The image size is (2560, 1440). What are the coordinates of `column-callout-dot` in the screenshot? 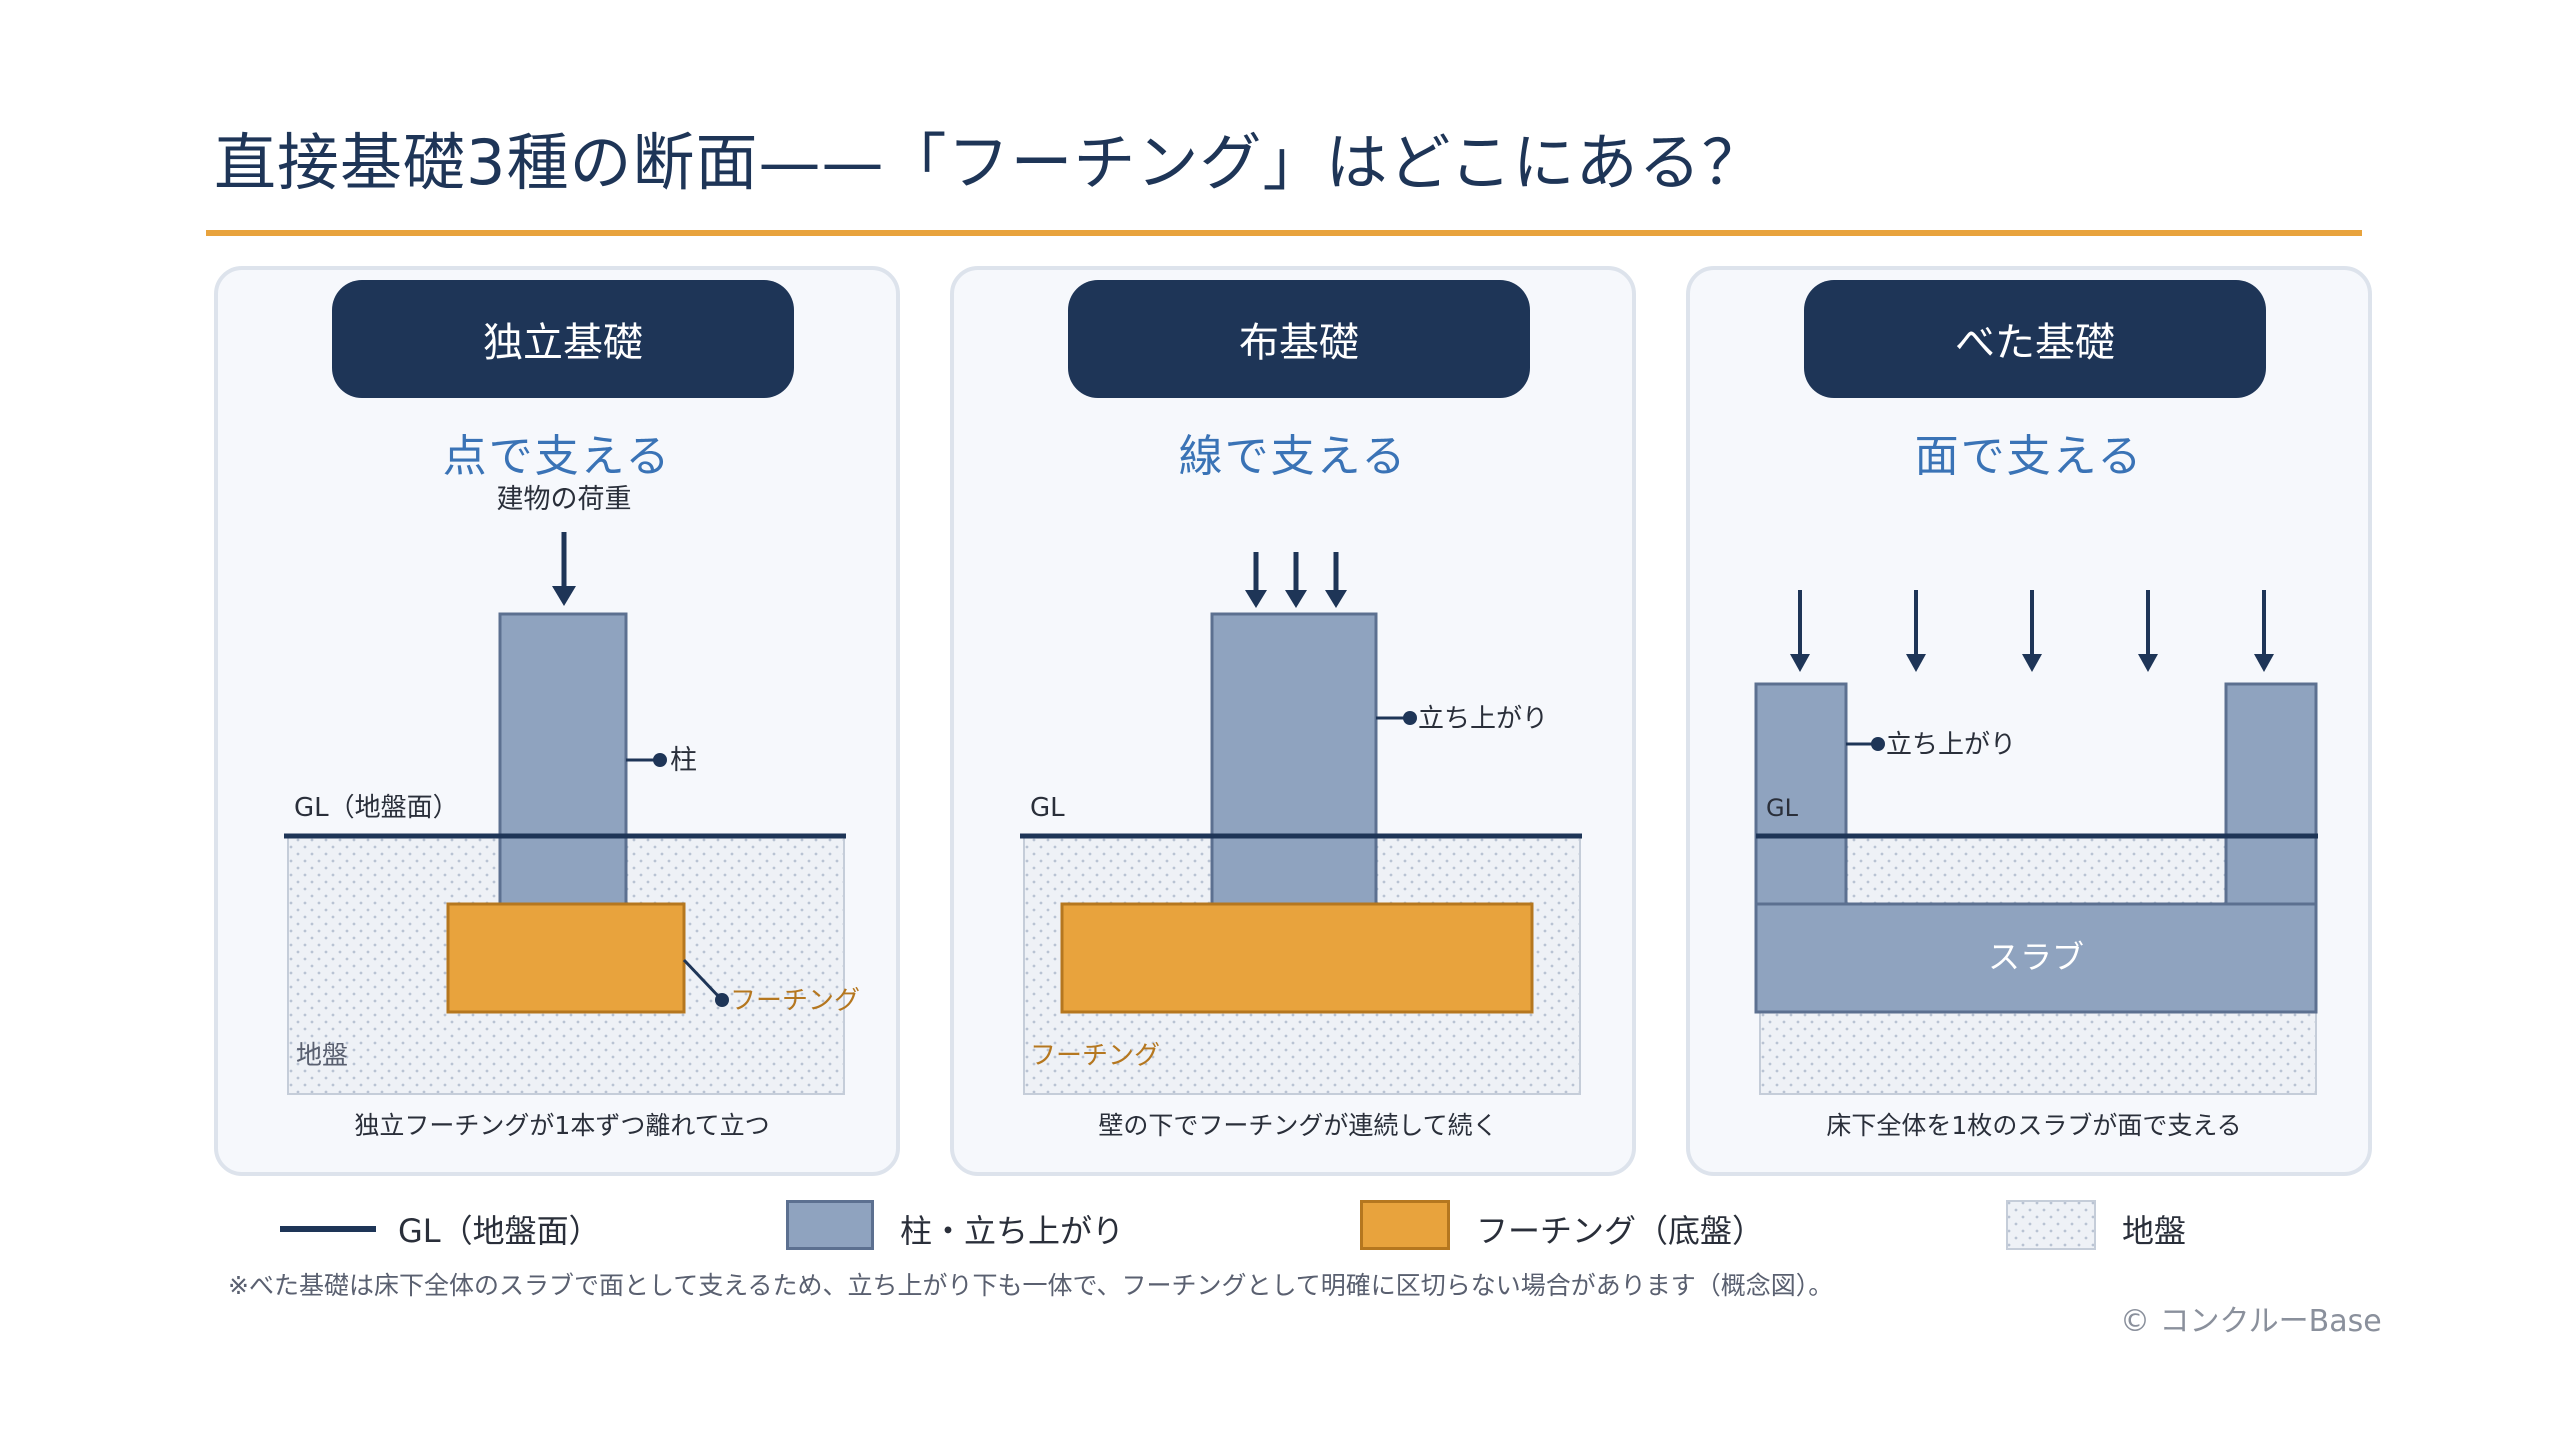 It's located at (660, 760).